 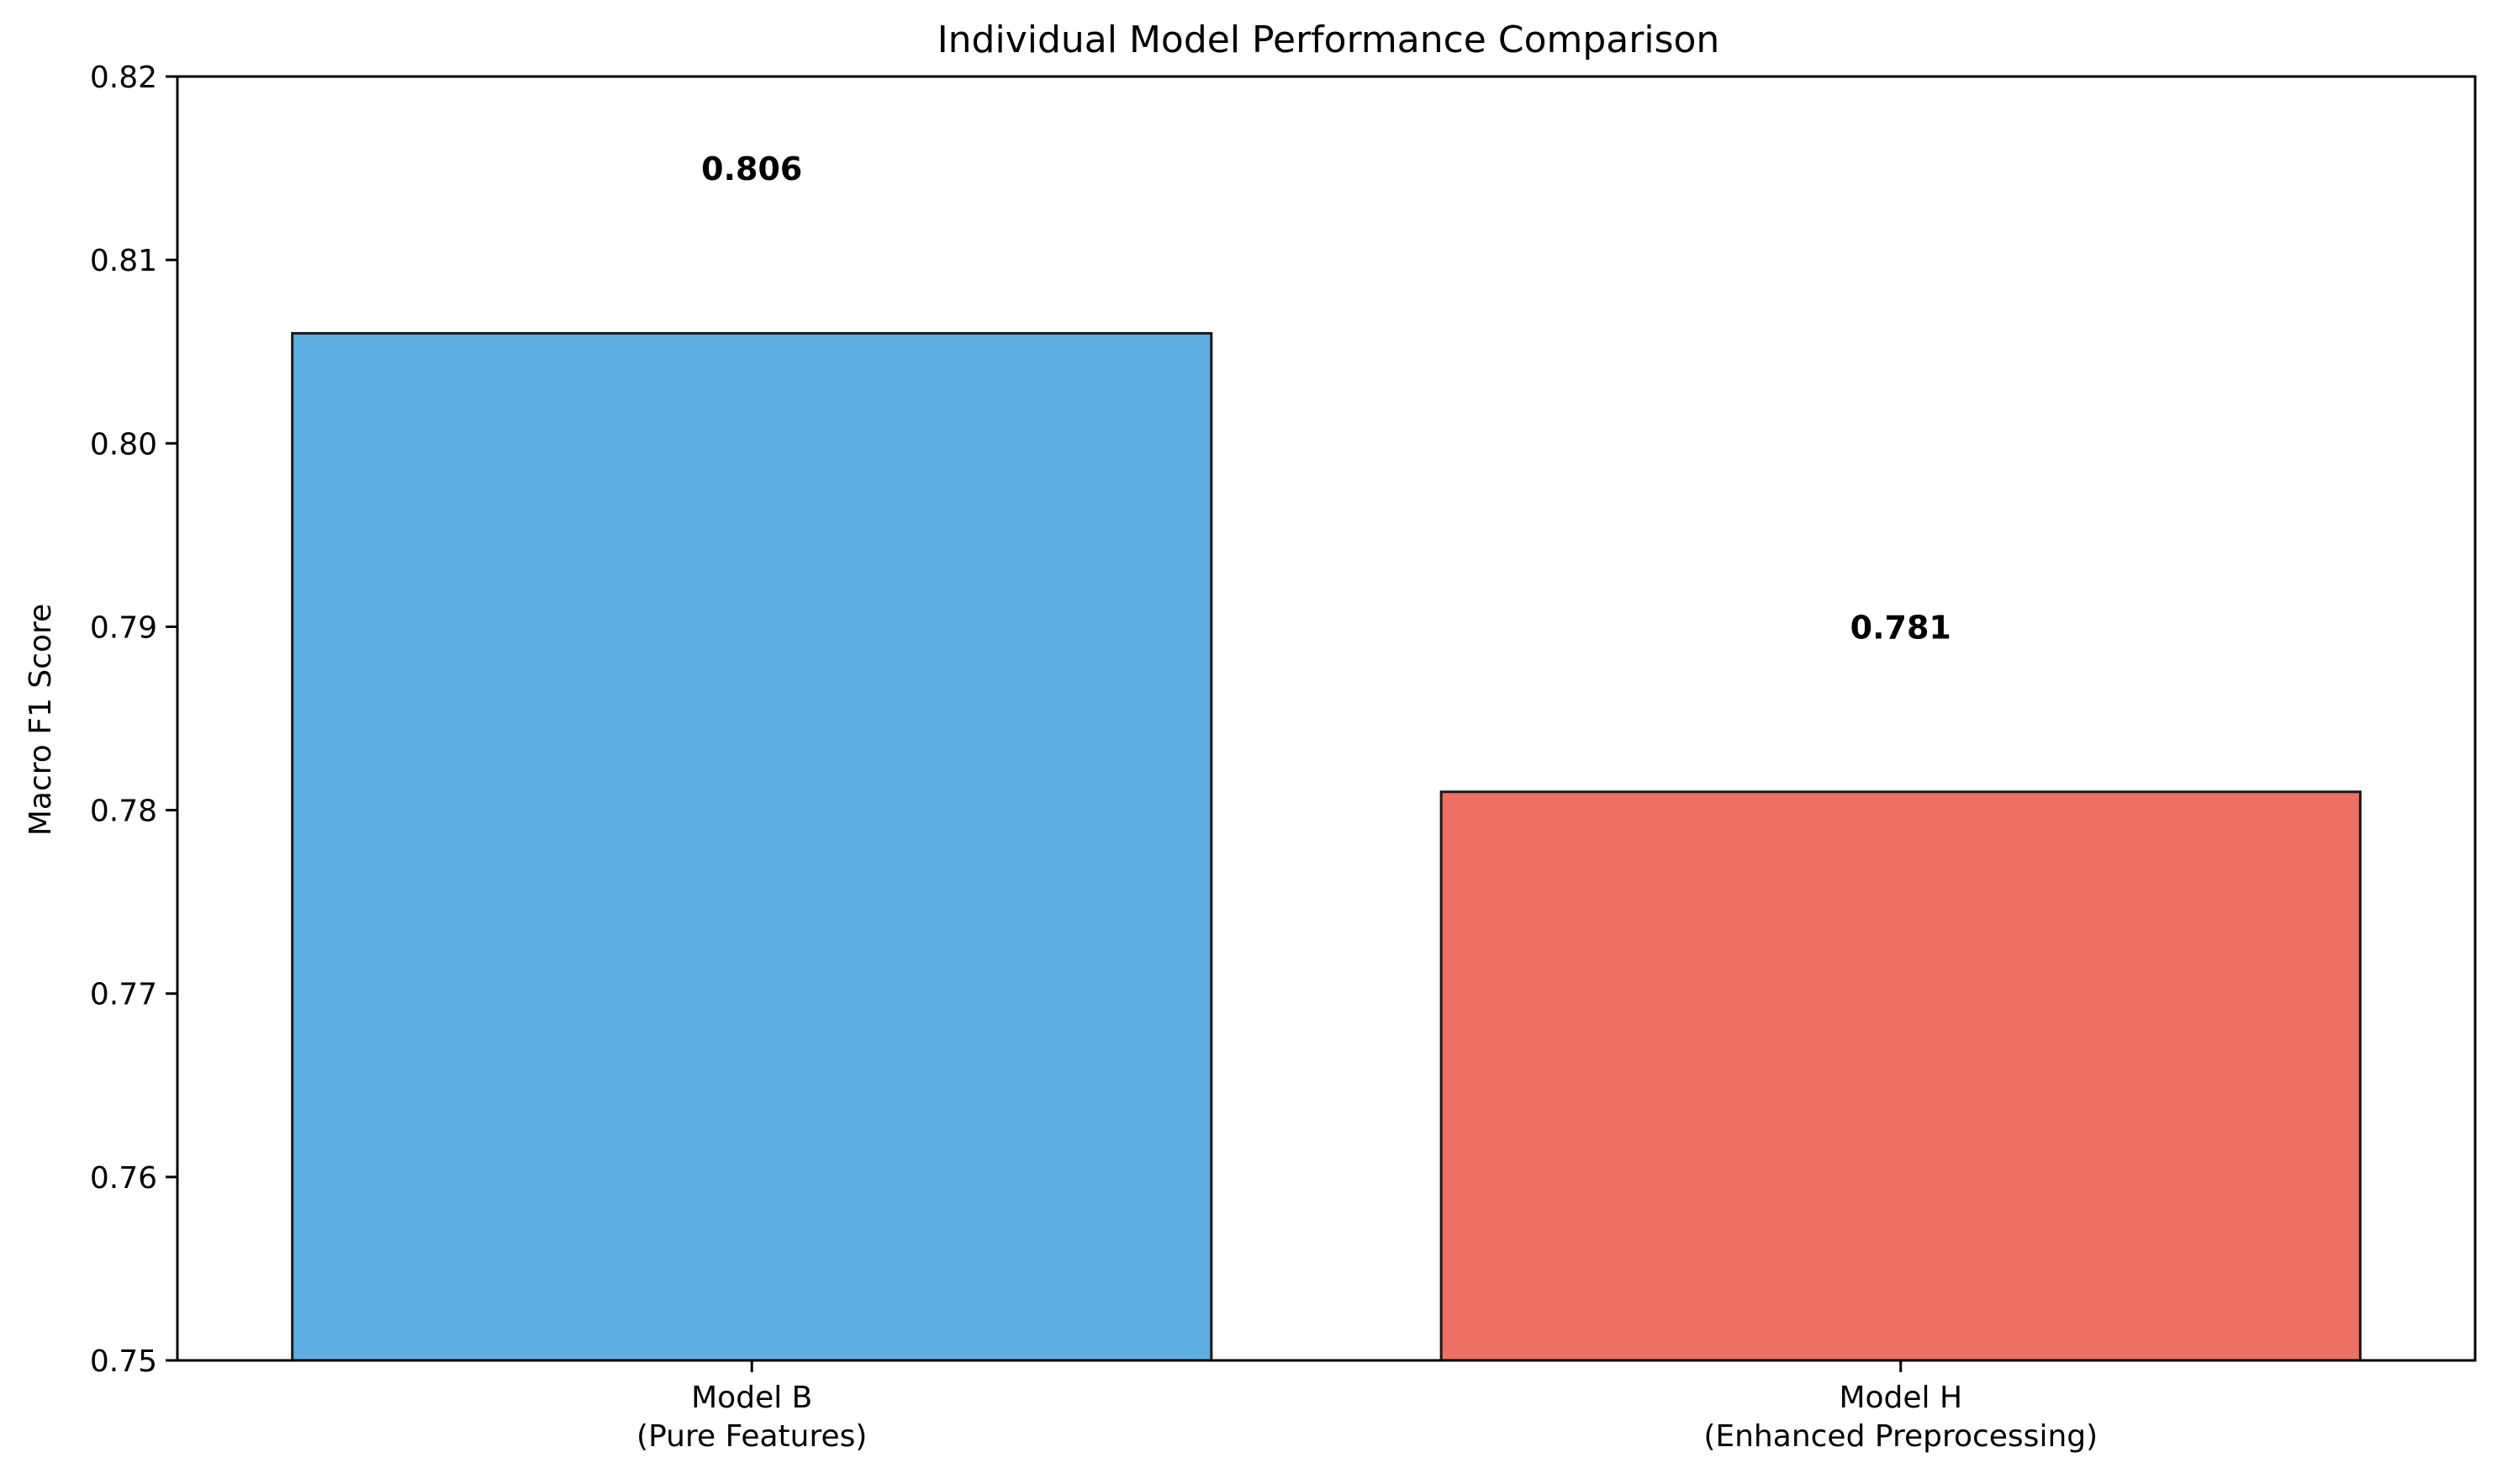 I want to click on y-tick-label-3: 0.78, so click(x=123, y=812).